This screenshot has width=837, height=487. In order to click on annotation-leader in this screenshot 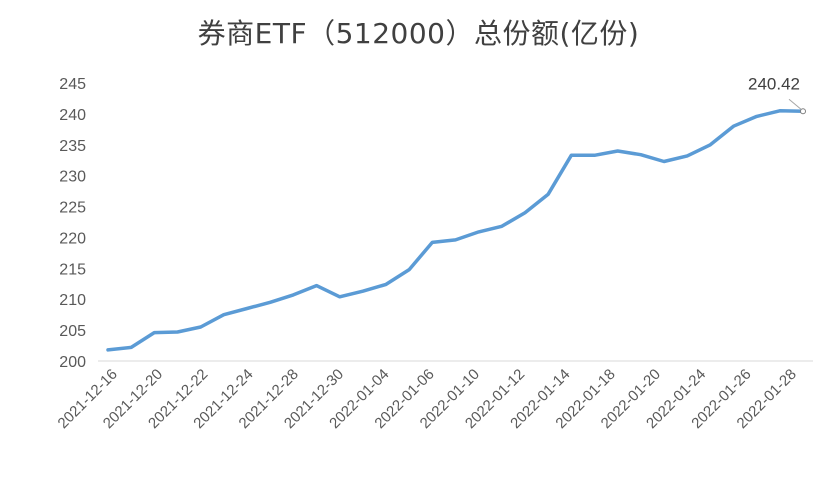, I will do `click(795, 104)`.